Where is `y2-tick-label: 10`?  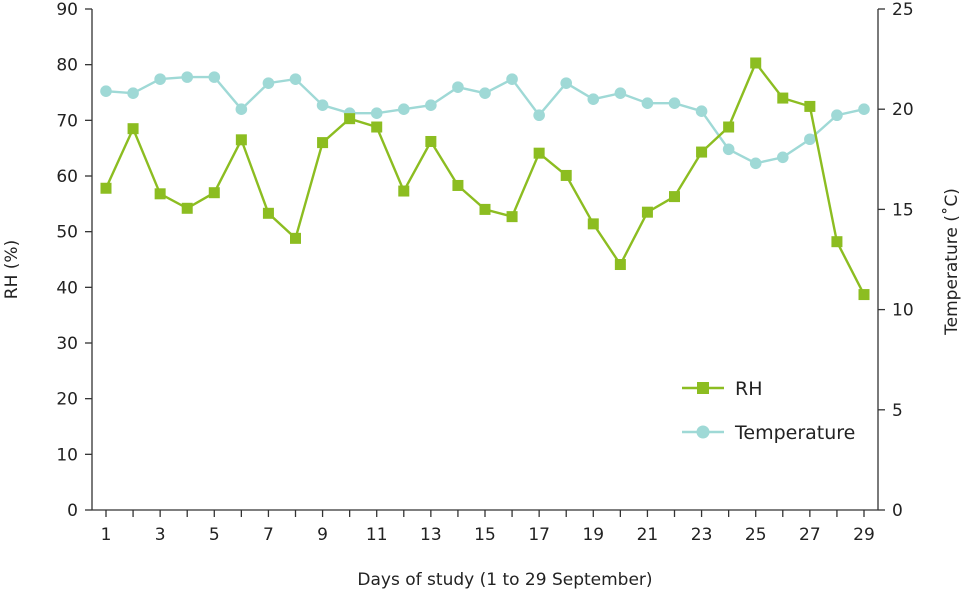 y2-tick-label: 10 is located at coordinates (903, 311).